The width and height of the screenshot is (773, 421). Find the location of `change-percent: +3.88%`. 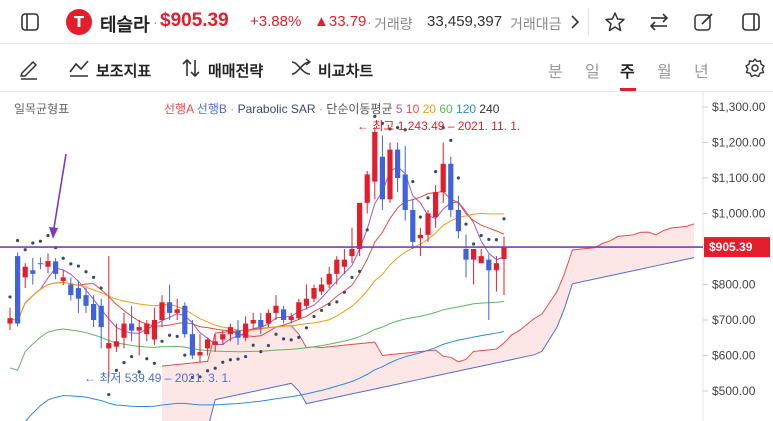

change-percent: +3.88% is located at coordinates (276, 21).